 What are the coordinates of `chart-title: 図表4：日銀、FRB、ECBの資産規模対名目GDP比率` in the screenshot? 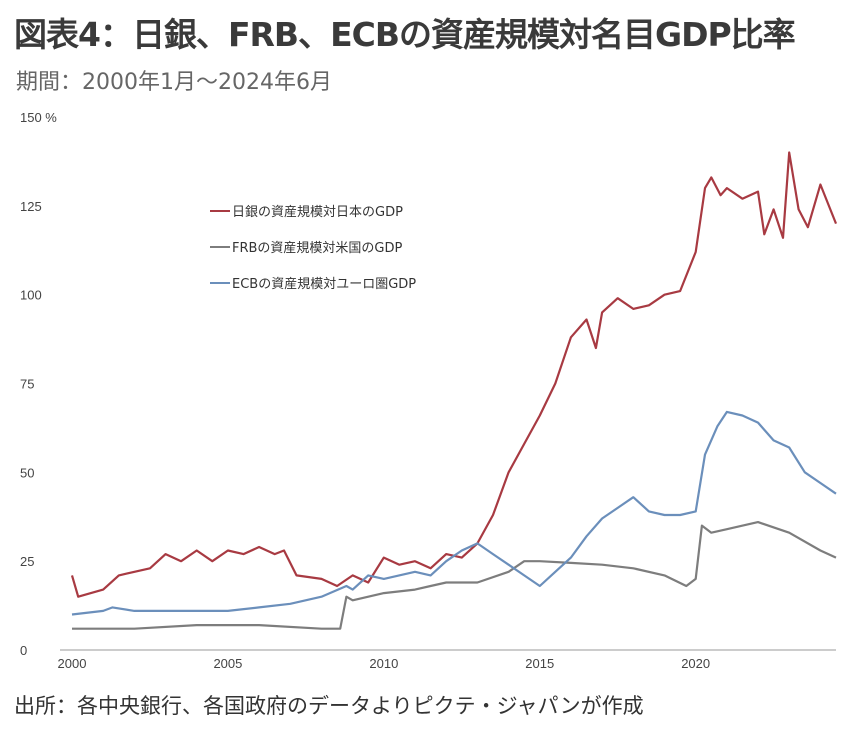 It's located at (405, 34).